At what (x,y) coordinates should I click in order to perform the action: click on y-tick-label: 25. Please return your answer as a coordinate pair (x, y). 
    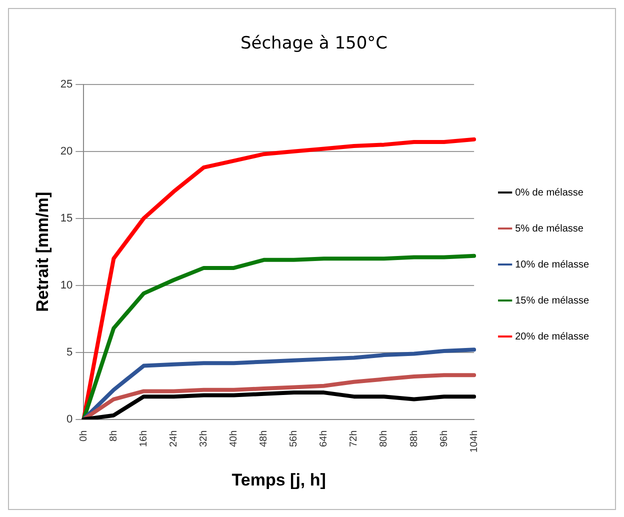
    Looking at the image, I should click on (66, 84).